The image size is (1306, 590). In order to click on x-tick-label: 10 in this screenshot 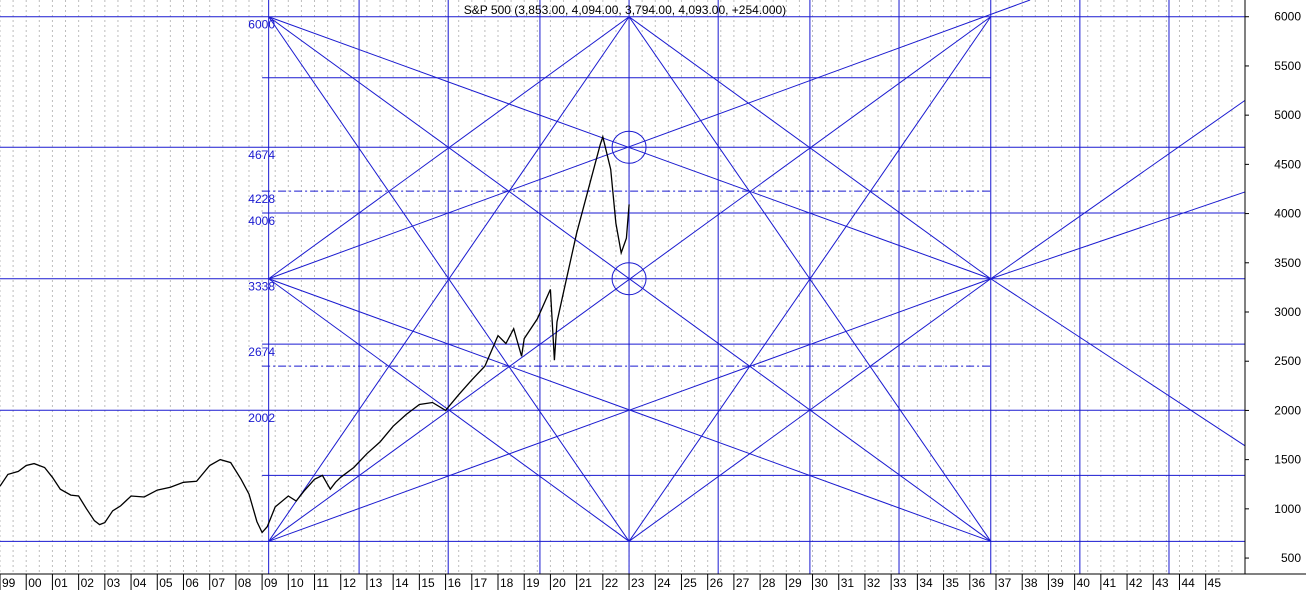, I will do `click(297, 583)`.